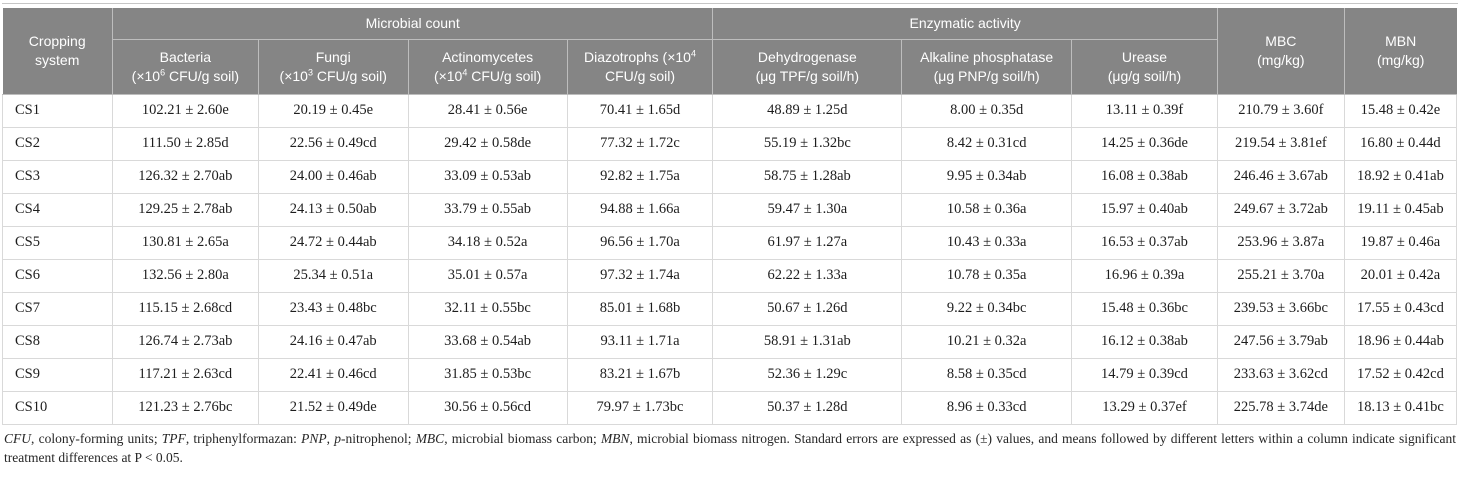 The height and width of the screenshot is (477, 1460). Describe the element at coordinates (333, 341) in the screenshot. I see `cell-fungi: 24.16 ± 0.47ab` at that location.